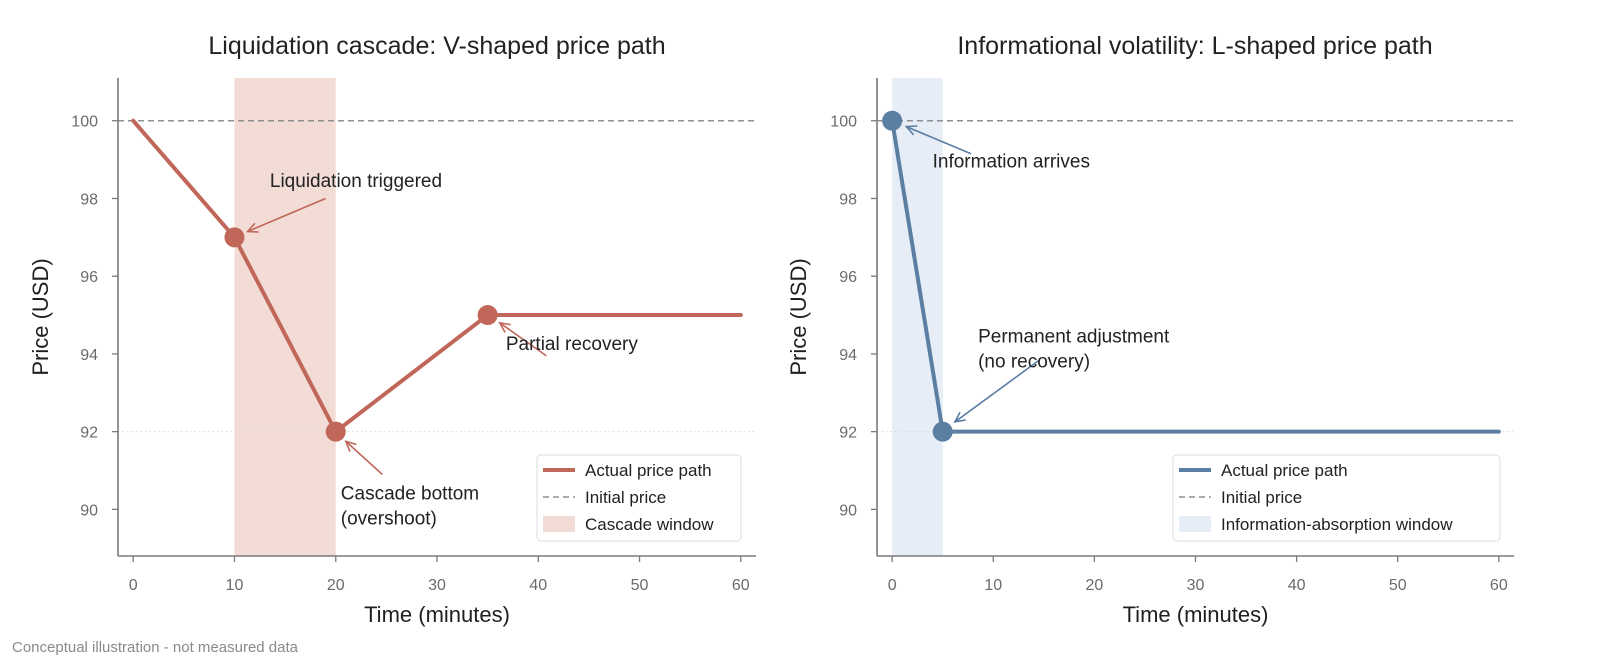  What do you see at coordinates (356, 181) in the screenshot?
I see `annotation-text: Liquidation triggered` at bounding box center [356, 181].